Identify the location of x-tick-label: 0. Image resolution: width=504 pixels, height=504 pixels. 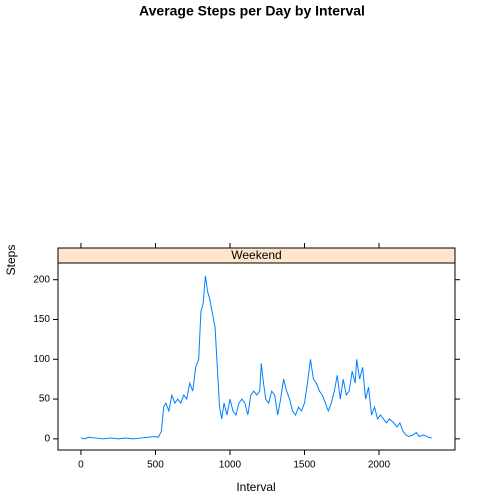
(81, 465).